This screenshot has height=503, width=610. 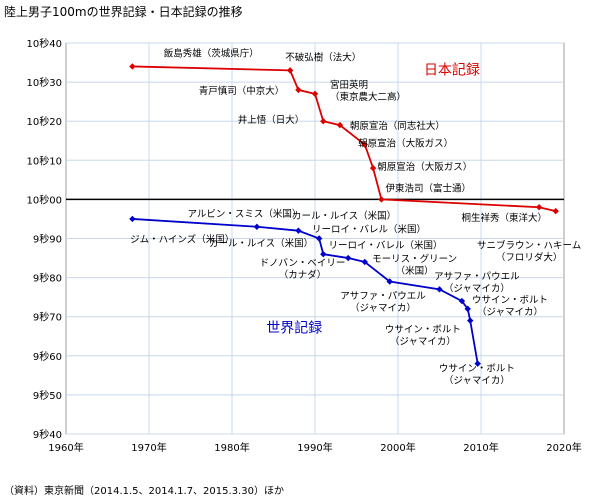 What do you see at coordinates (314, 447) in the screenshot?
I see `x-tick-label: 1990年` at bounding box center [314, 447].